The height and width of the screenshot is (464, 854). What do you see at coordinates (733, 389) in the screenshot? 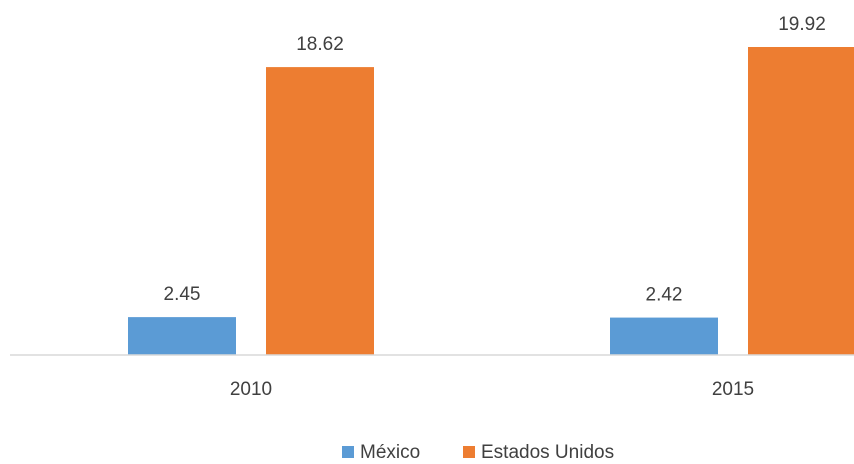
I see `x-tick-label: 2015` at bounding box center [733, 389].